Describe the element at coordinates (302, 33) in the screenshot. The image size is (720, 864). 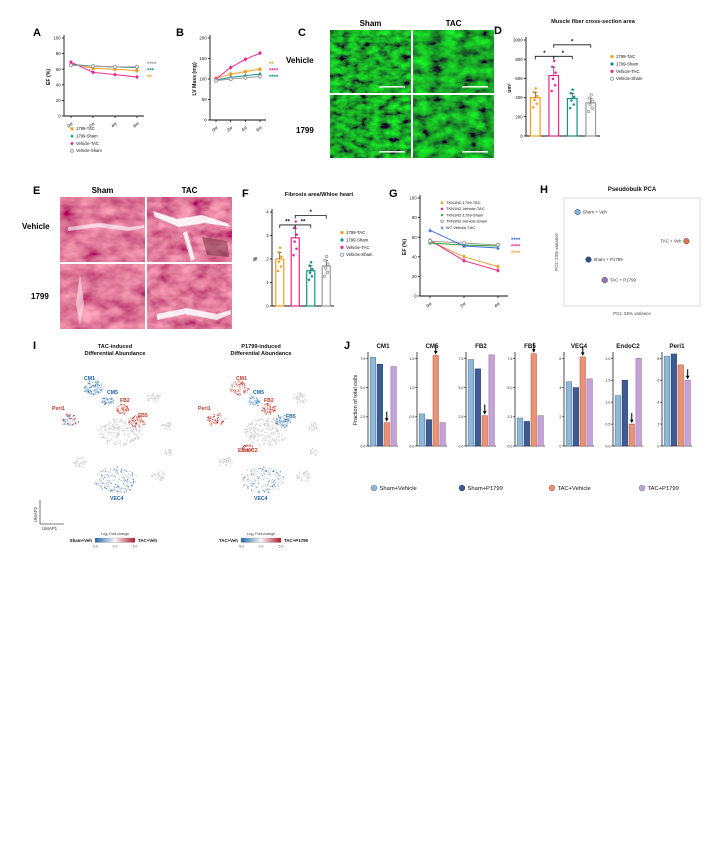
I see `panel-c-label: C` at that location.